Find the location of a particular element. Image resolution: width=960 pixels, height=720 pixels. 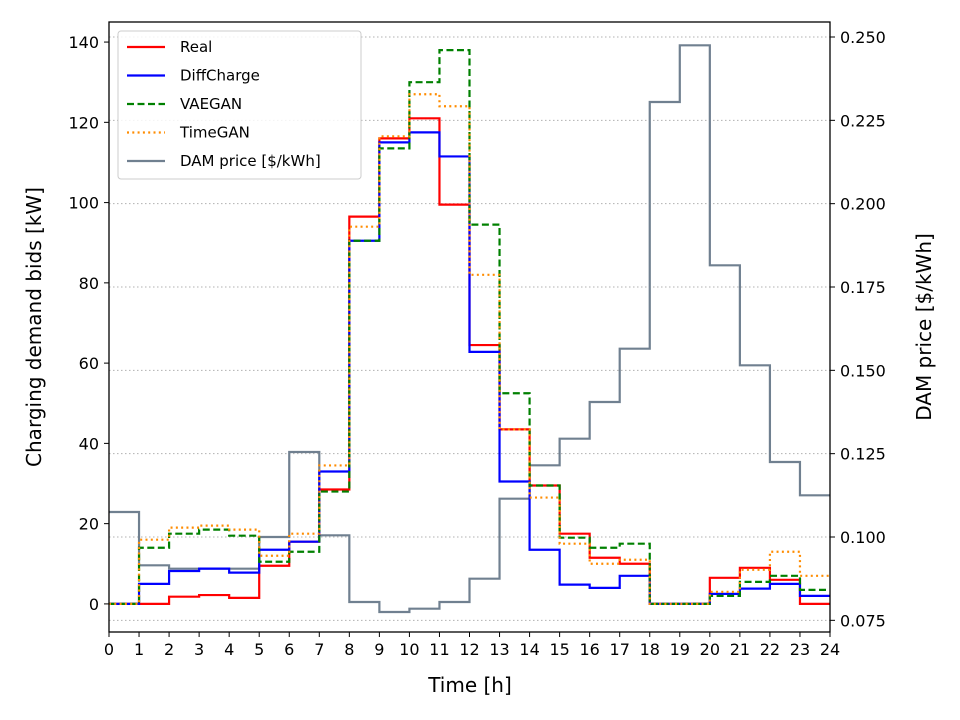

right-y-tick-label: 0.175 is located at coordinates (863, 287).